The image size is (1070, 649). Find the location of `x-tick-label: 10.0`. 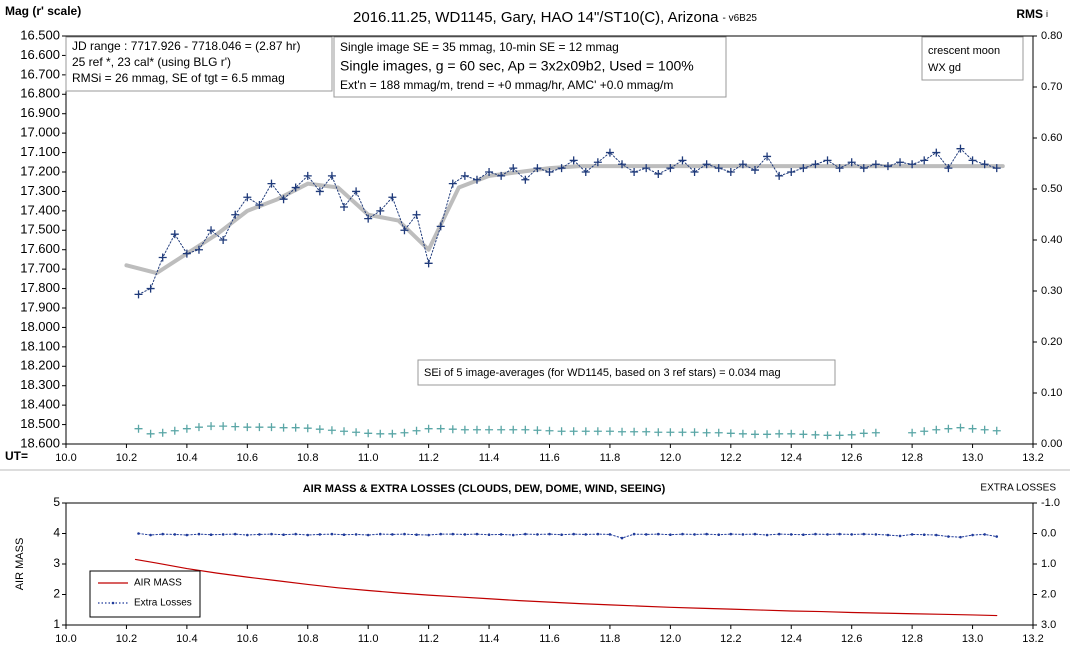

x-tick-label: 10.0 is located at coordinates (65, 458).